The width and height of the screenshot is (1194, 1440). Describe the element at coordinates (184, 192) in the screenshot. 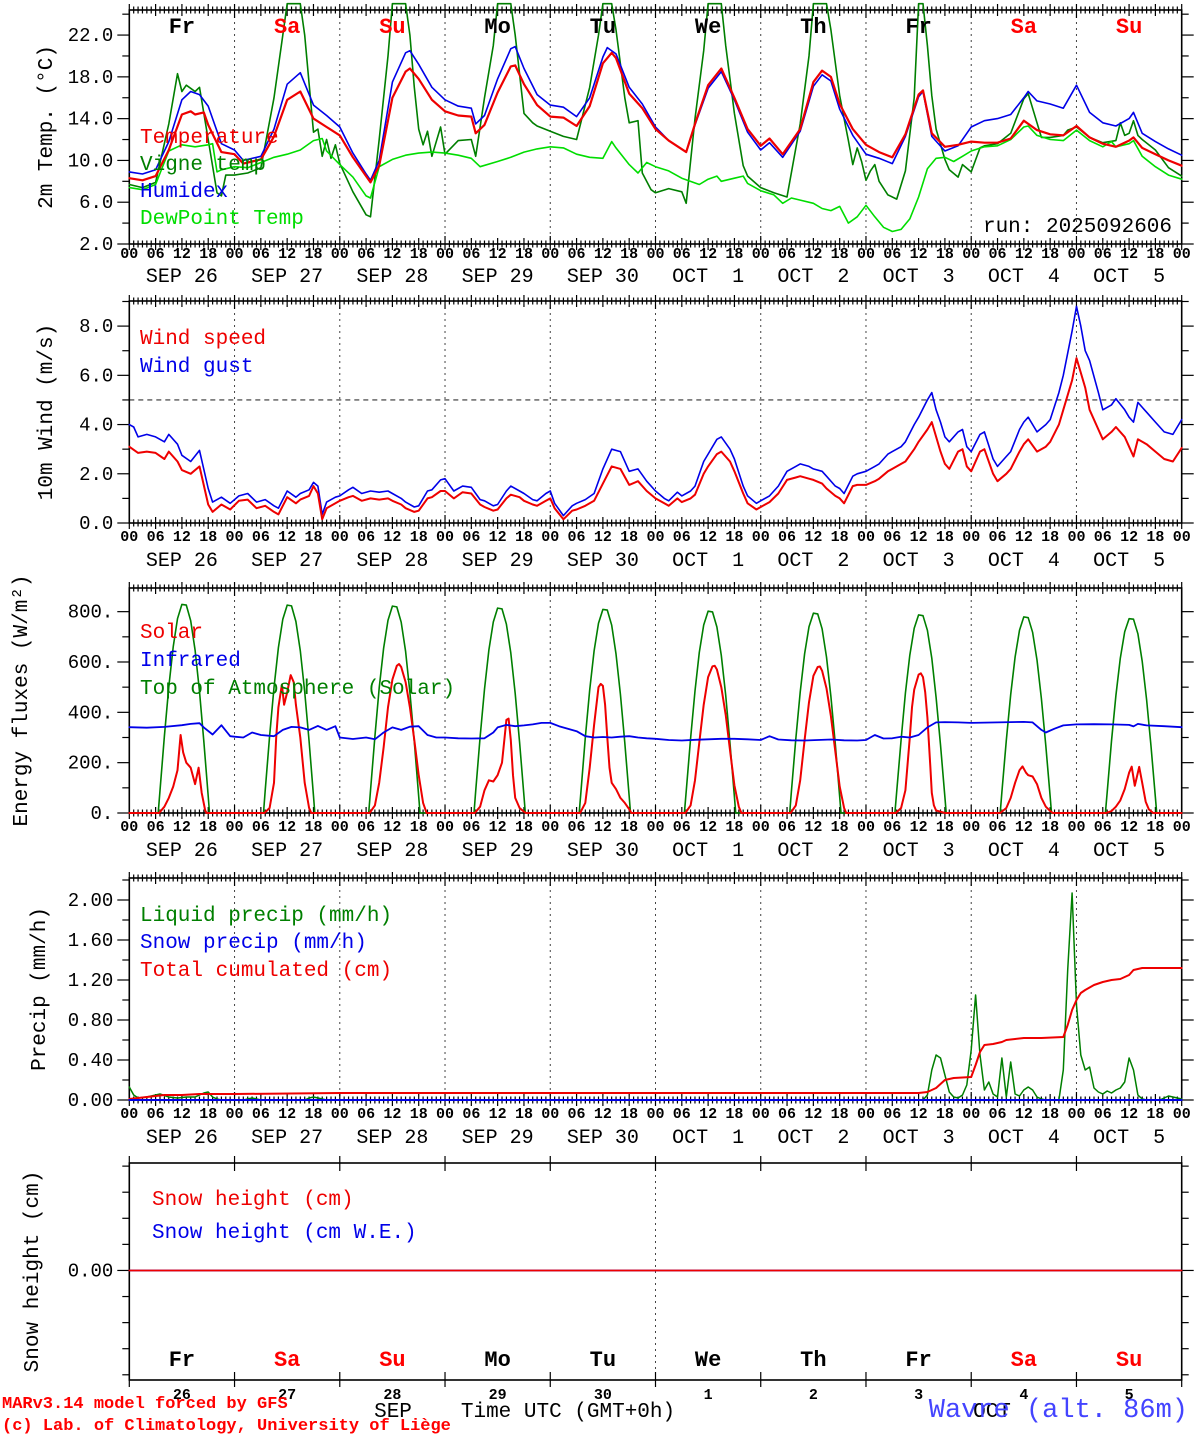

I see `legend-temperature-2: Humidex` at that location.